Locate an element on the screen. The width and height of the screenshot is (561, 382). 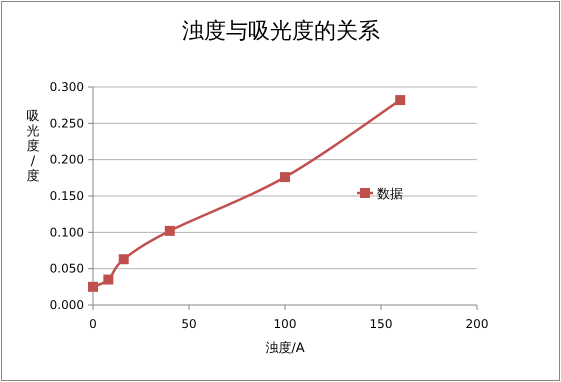
xlabel: 浊度/A is located at coordinates (285, 348).